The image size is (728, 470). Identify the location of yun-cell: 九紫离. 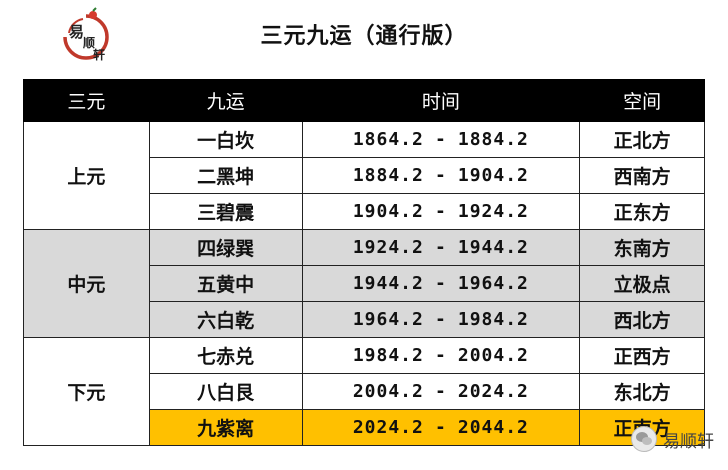
(225, 427).